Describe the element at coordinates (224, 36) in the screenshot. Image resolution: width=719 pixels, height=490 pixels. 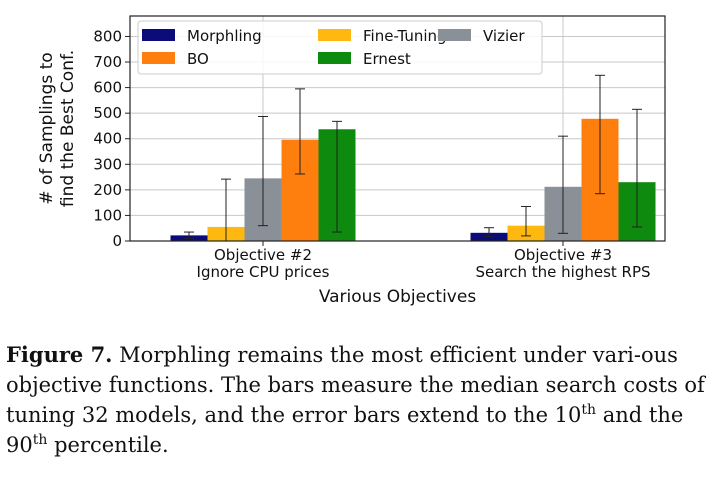
I see `legend-label: Morphling` at that location.